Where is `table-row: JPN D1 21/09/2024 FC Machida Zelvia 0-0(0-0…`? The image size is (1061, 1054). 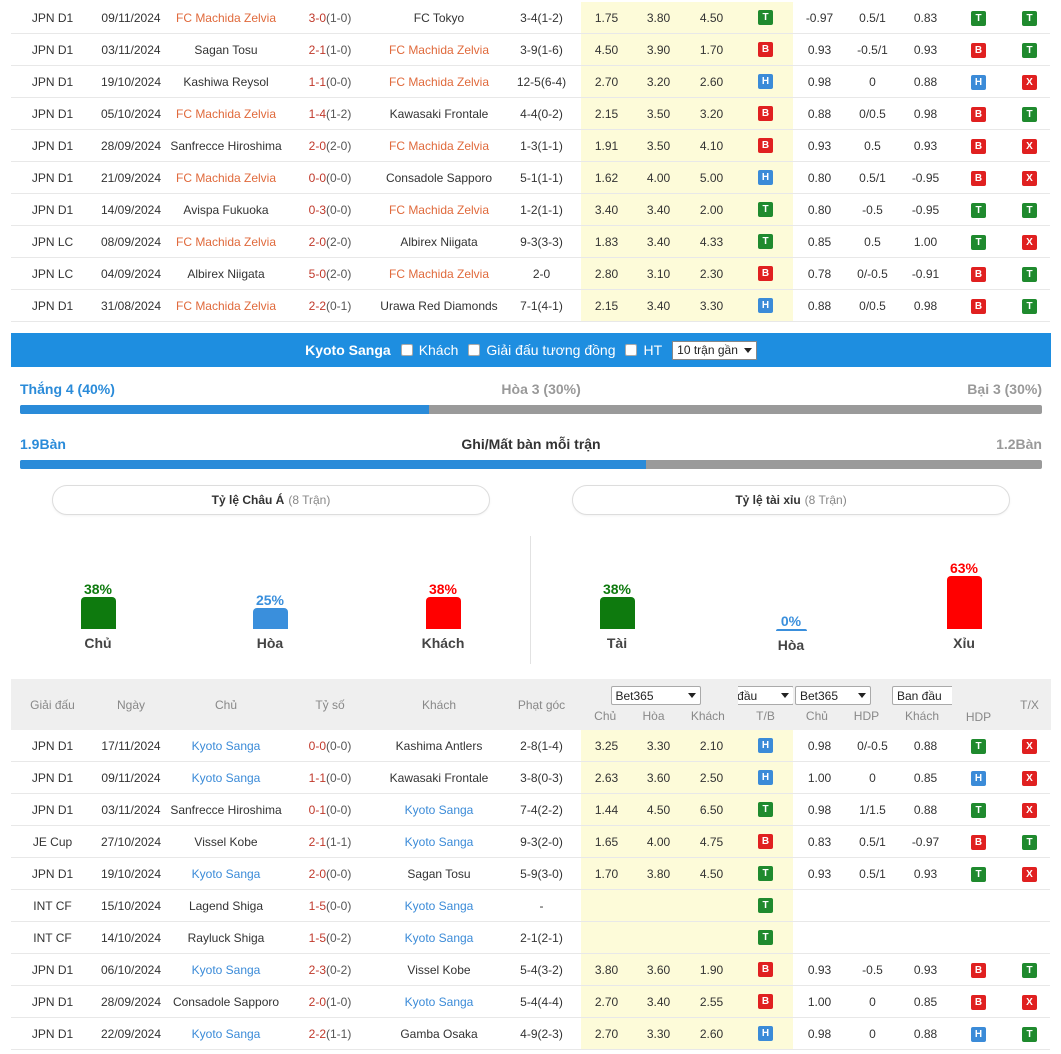
table-row: JPN D1 21/09/2024 FC Machida Zelvia 0-0(0-0… is located at coordinates (530, 178).